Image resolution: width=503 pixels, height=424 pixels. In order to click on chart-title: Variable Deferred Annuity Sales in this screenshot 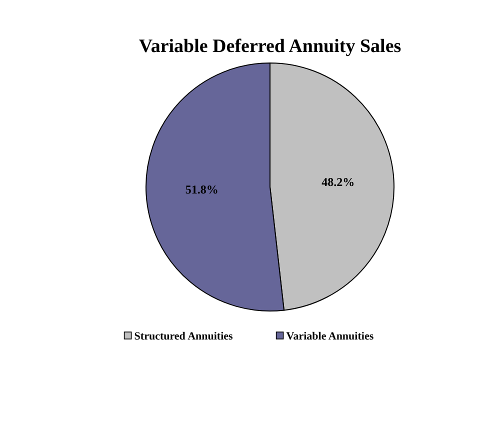, I will do `click(270, 46)`.